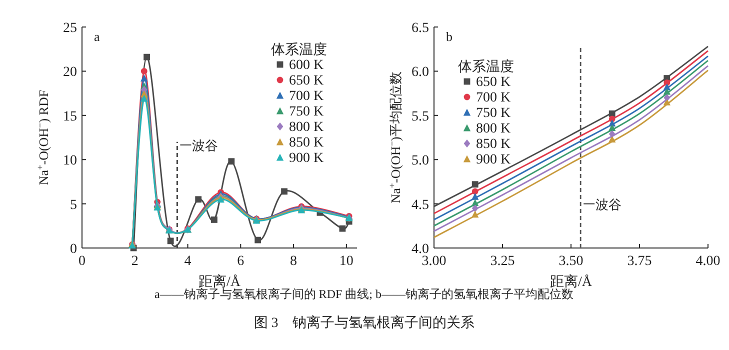  Describe the element at coordinates (502, 261) in the screenshot. I see `x-tick-label: 3.25` at that location.